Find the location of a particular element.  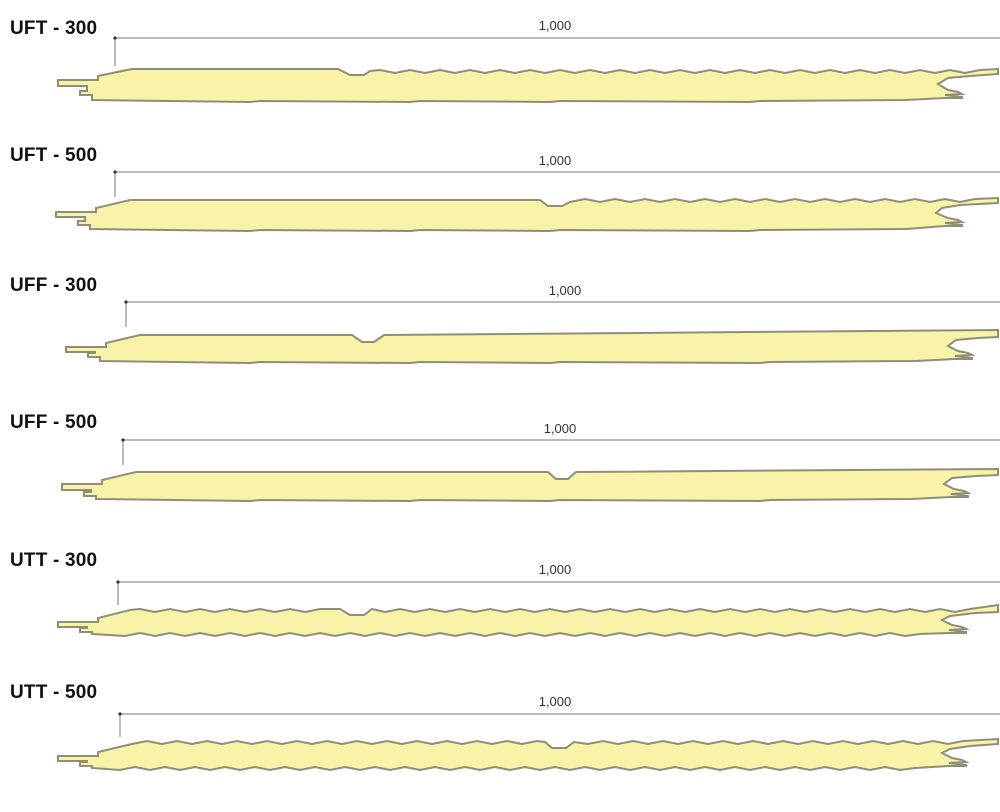

panel-title: UTT - 300 is located at coordinates (54, 560).